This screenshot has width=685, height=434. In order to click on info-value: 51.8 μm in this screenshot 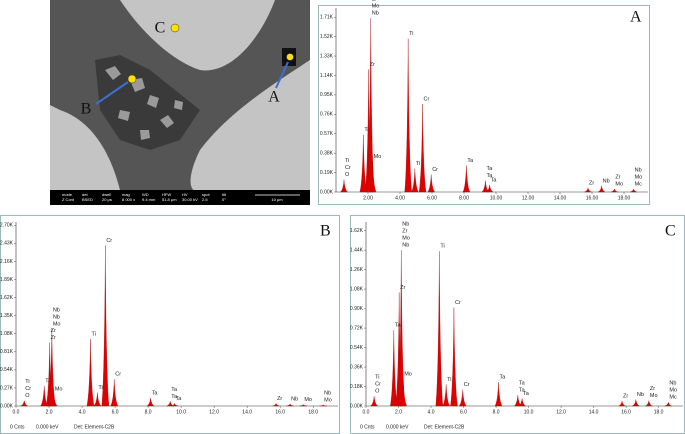, I will do `click(169, 199)`.